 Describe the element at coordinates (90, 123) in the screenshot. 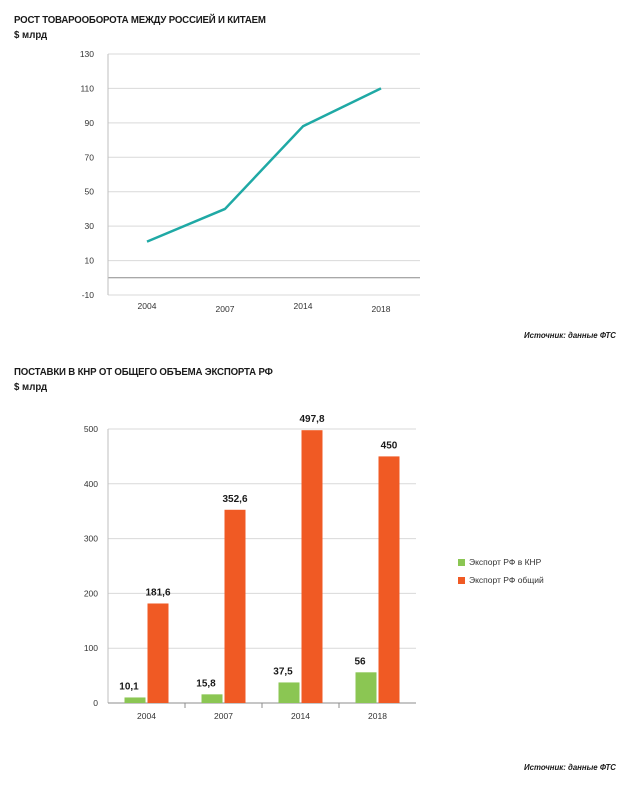

I see `y-tick-label: 90` at that location.